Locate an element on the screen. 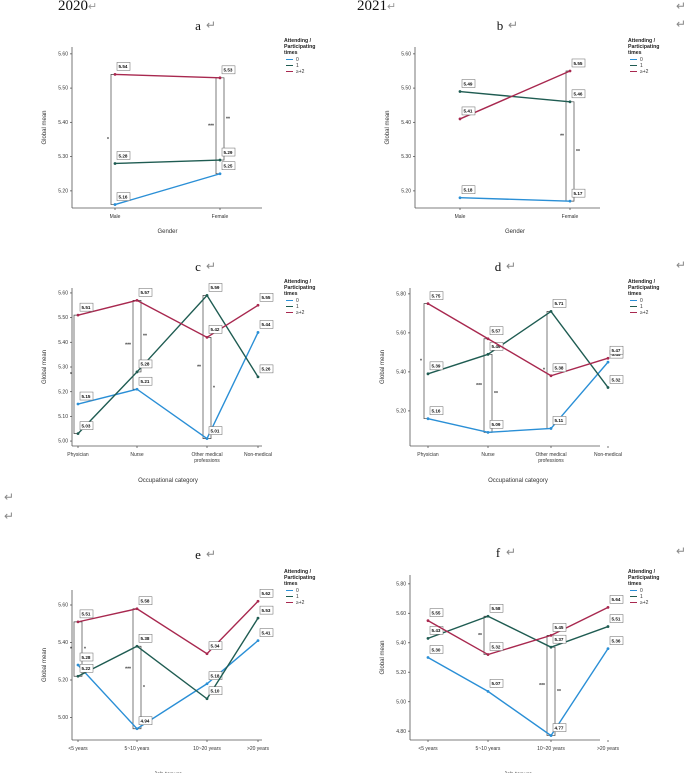 The height and width of the screenshot is (773, 685). y-tick-label: 5.80 is located at coordinates (401, 294).